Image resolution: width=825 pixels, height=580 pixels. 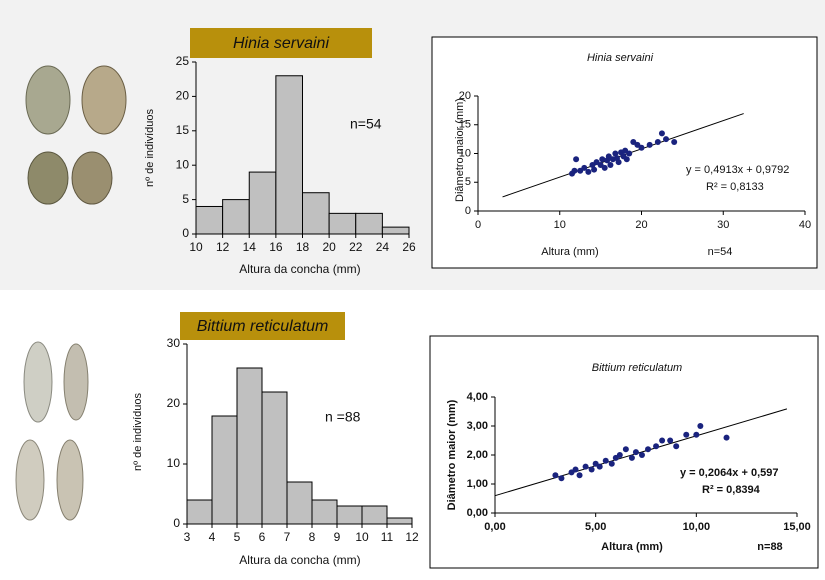 I want to click on x-tick-label: 7, so click(x=287, y=537).